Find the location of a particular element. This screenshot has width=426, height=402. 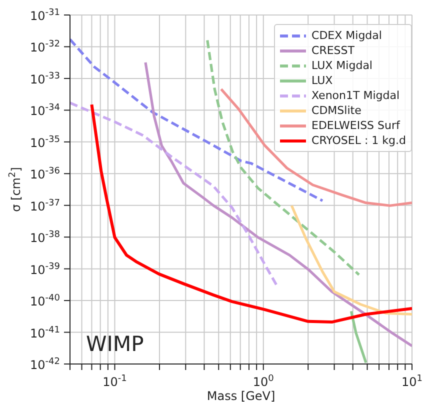

y-tick-label: 10$^{-36}$ is located at coordinates (45, 174).